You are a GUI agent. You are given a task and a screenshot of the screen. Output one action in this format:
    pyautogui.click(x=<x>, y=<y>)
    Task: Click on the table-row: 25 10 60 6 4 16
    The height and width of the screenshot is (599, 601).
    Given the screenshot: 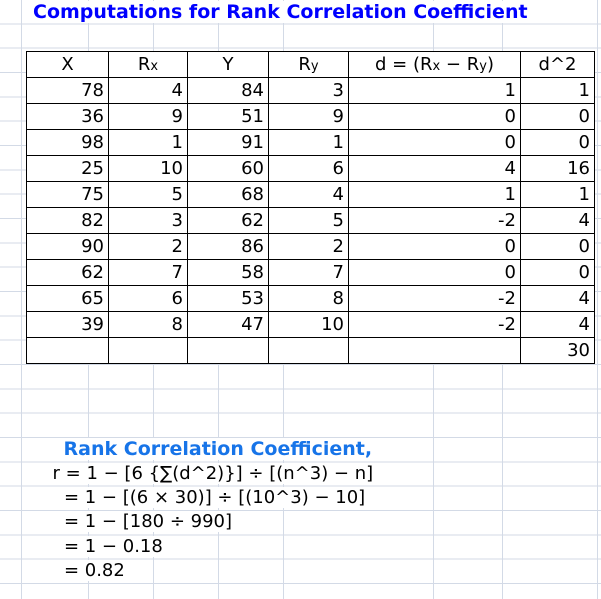 What is the action you would take?
    pyautogui.click(x=310, y=168)
    